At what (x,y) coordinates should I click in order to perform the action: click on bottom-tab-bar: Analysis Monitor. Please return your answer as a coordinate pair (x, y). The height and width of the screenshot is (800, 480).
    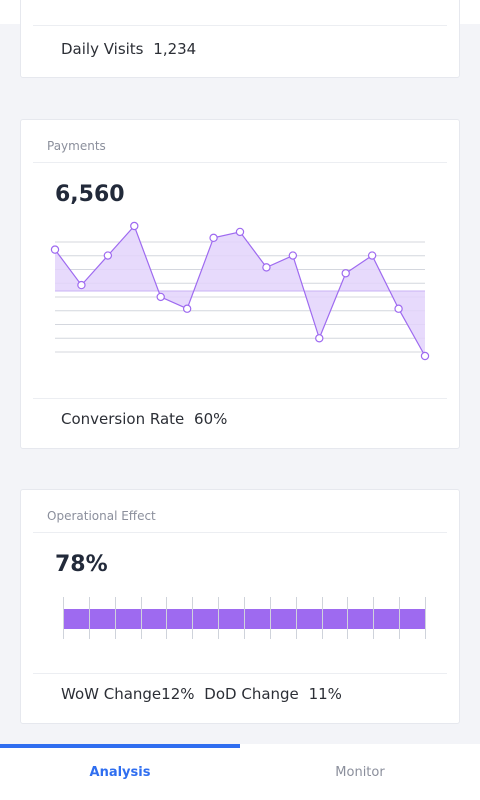
    Looking at the image, I should click on (240, 772).